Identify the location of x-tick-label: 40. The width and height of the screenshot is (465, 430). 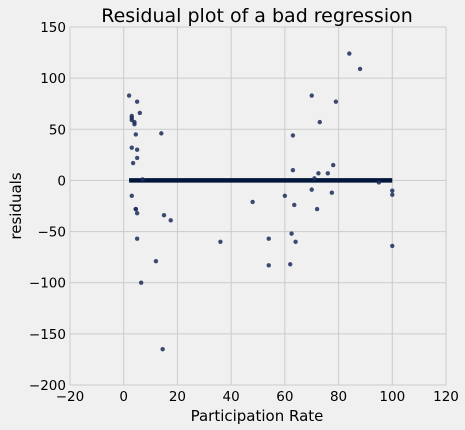
(231, 397).